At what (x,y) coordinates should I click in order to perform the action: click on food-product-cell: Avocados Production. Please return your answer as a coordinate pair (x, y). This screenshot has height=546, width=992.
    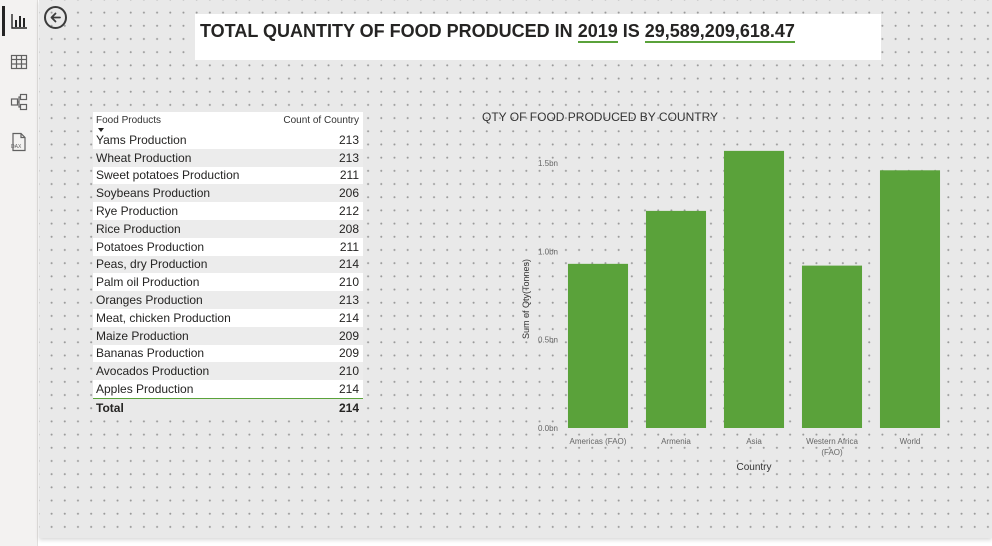
    Looking at the image, I should click on (153, 371).